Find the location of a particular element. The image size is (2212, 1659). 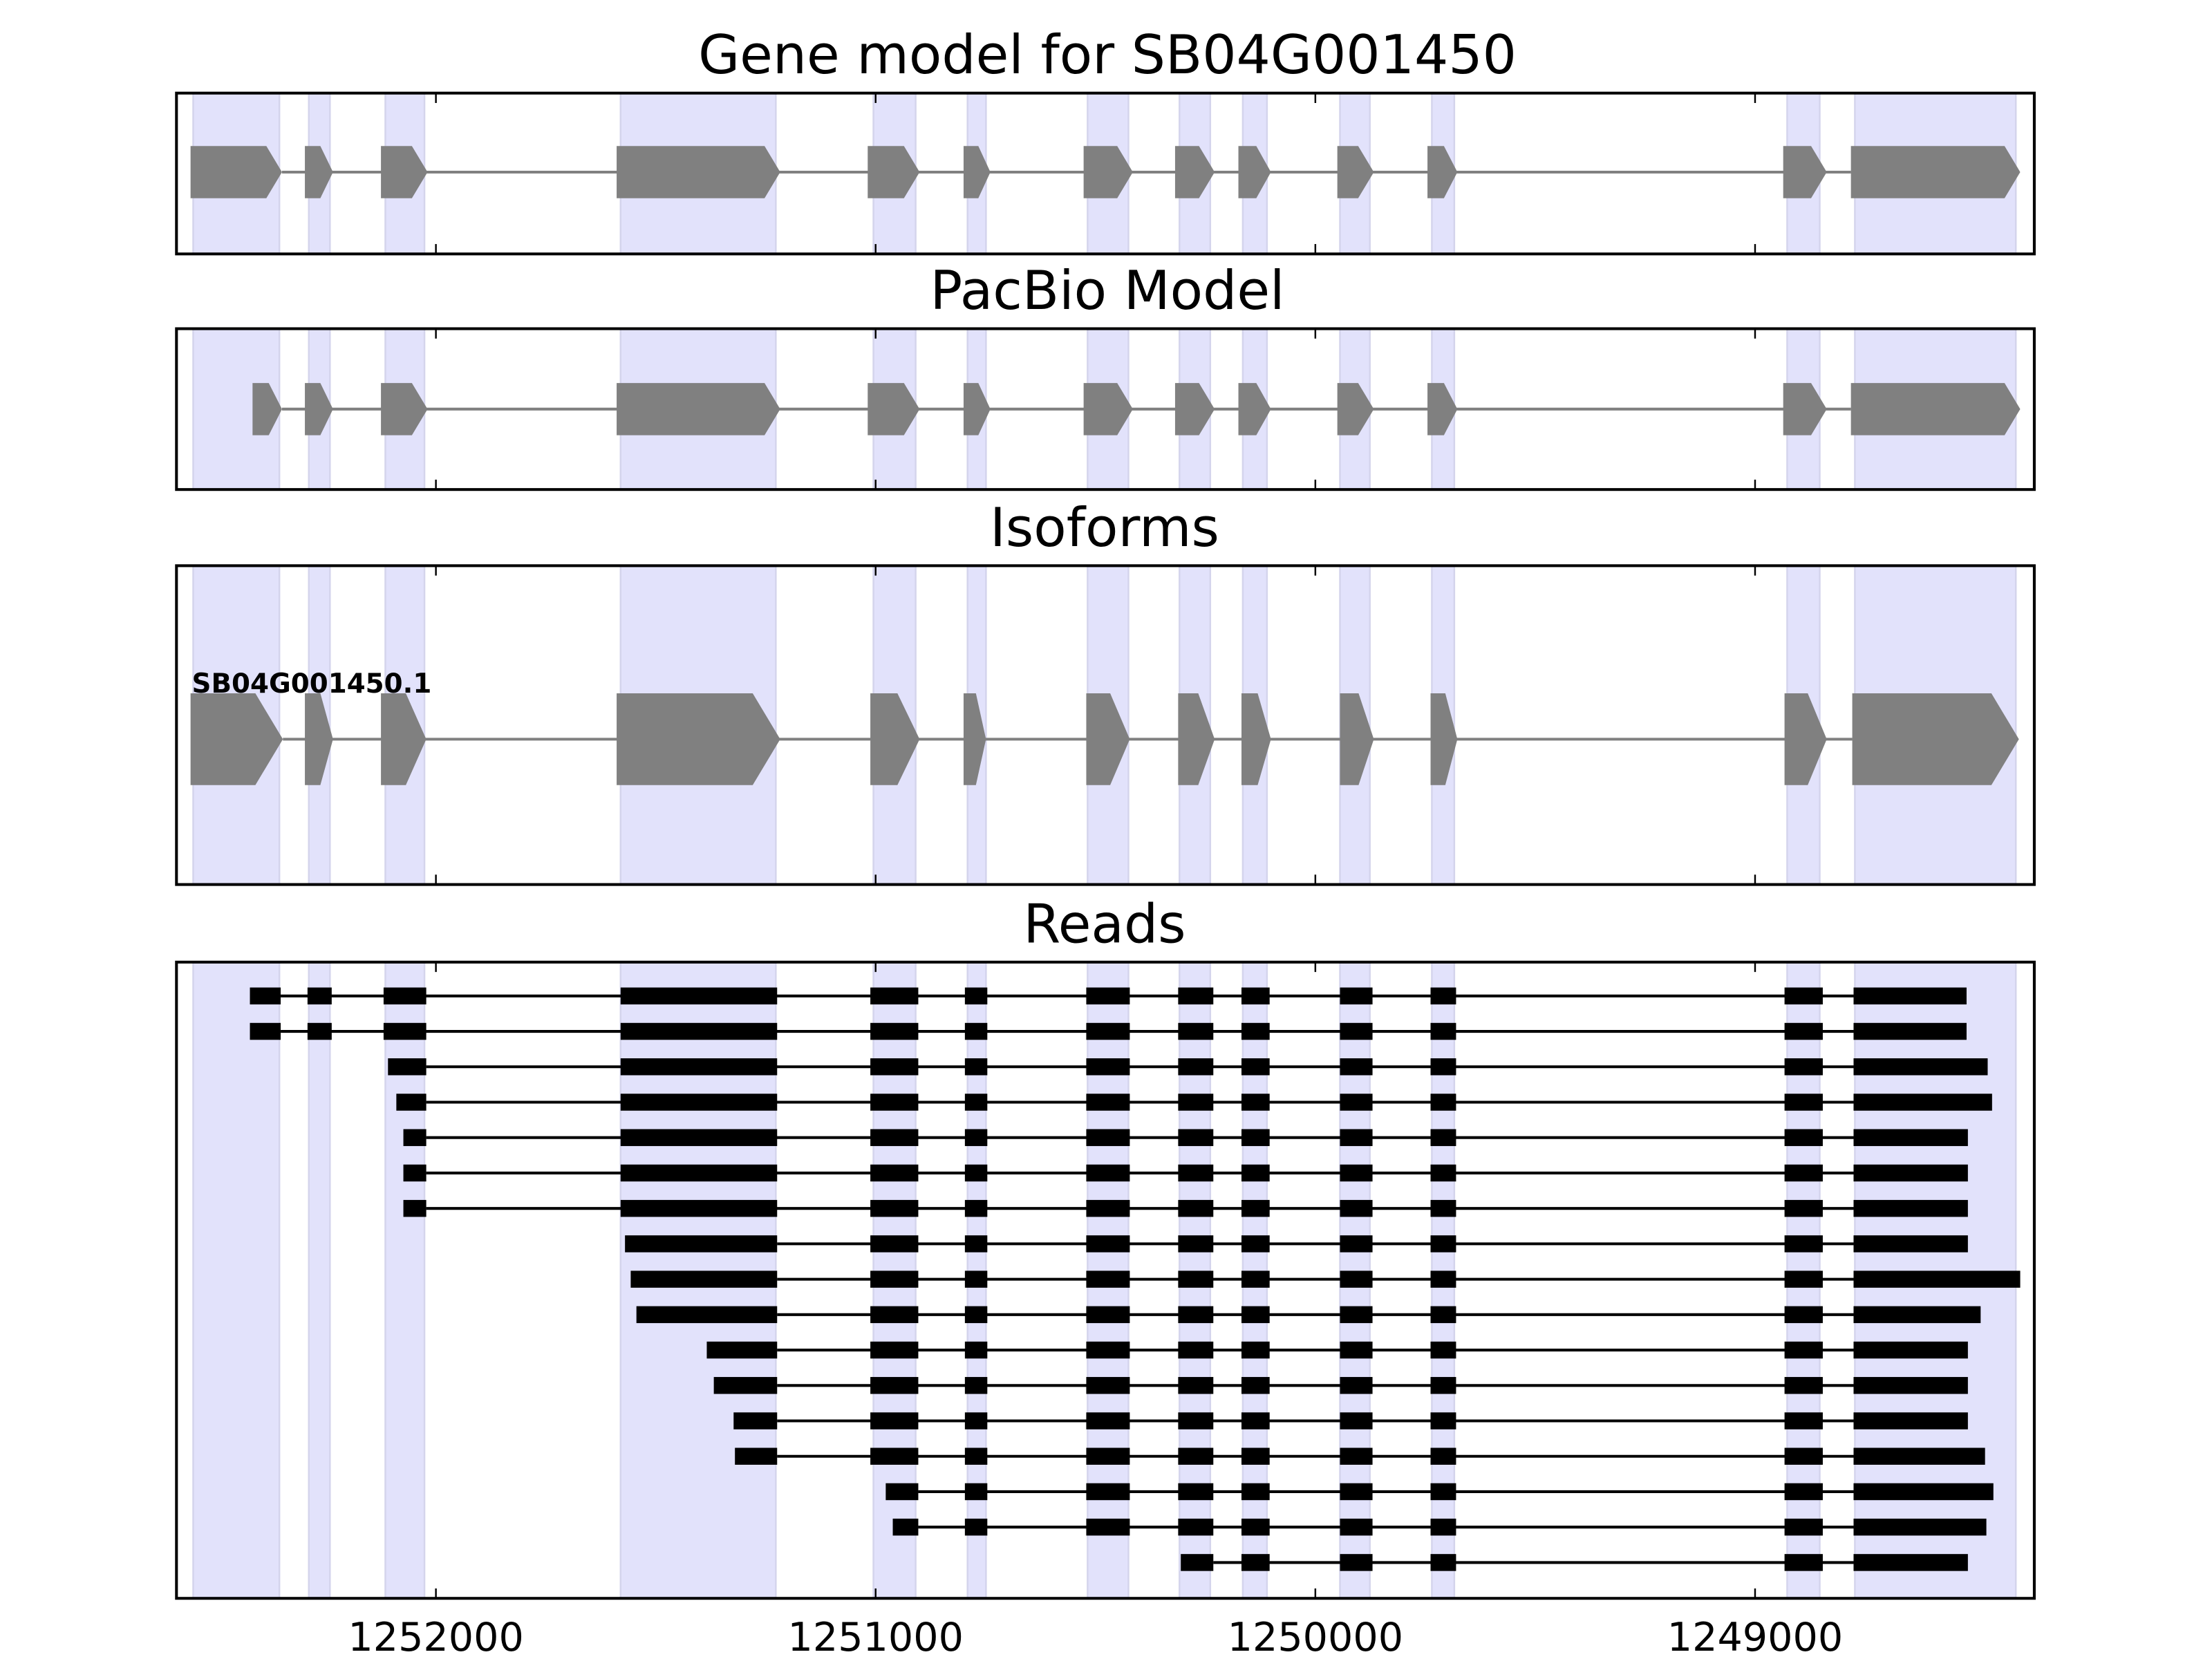

x-tick-label: 1252000 is located at coordinates (435, 1637).